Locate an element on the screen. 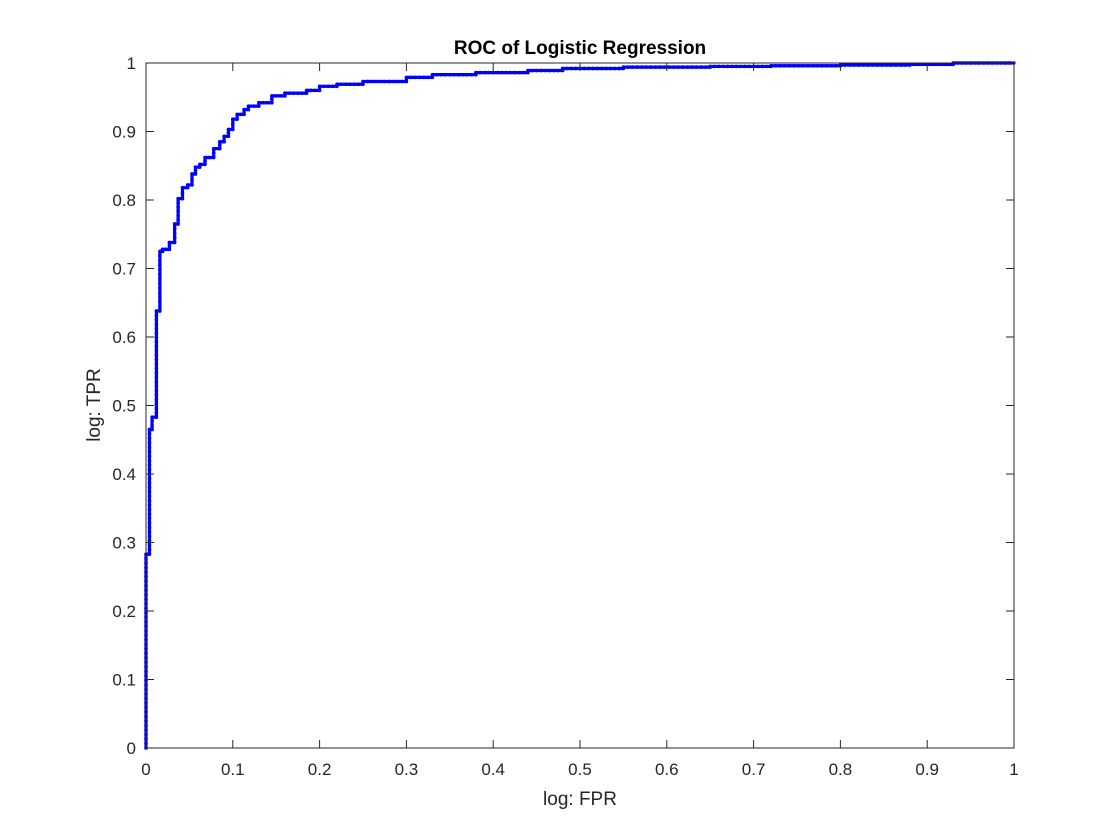  x-tick-label: 0.6 is located at coordinates (667, 769).